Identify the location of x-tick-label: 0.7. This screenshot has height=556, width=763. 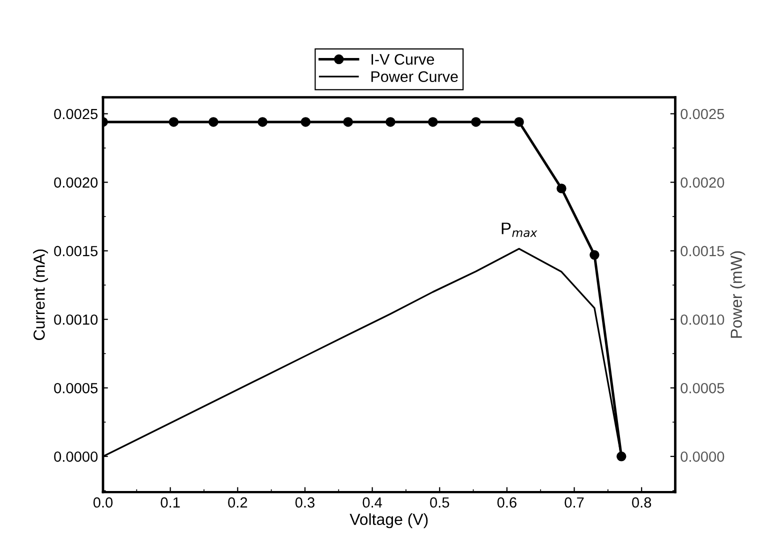
(574, 502).